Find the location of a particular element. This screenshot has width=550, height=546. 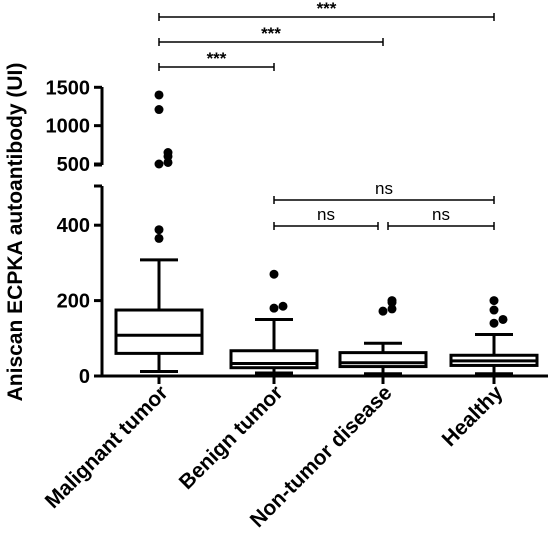

y-axis-label-group: Aniscan ECPKA autoantibody (UI) is located at coordinates (15, 232).